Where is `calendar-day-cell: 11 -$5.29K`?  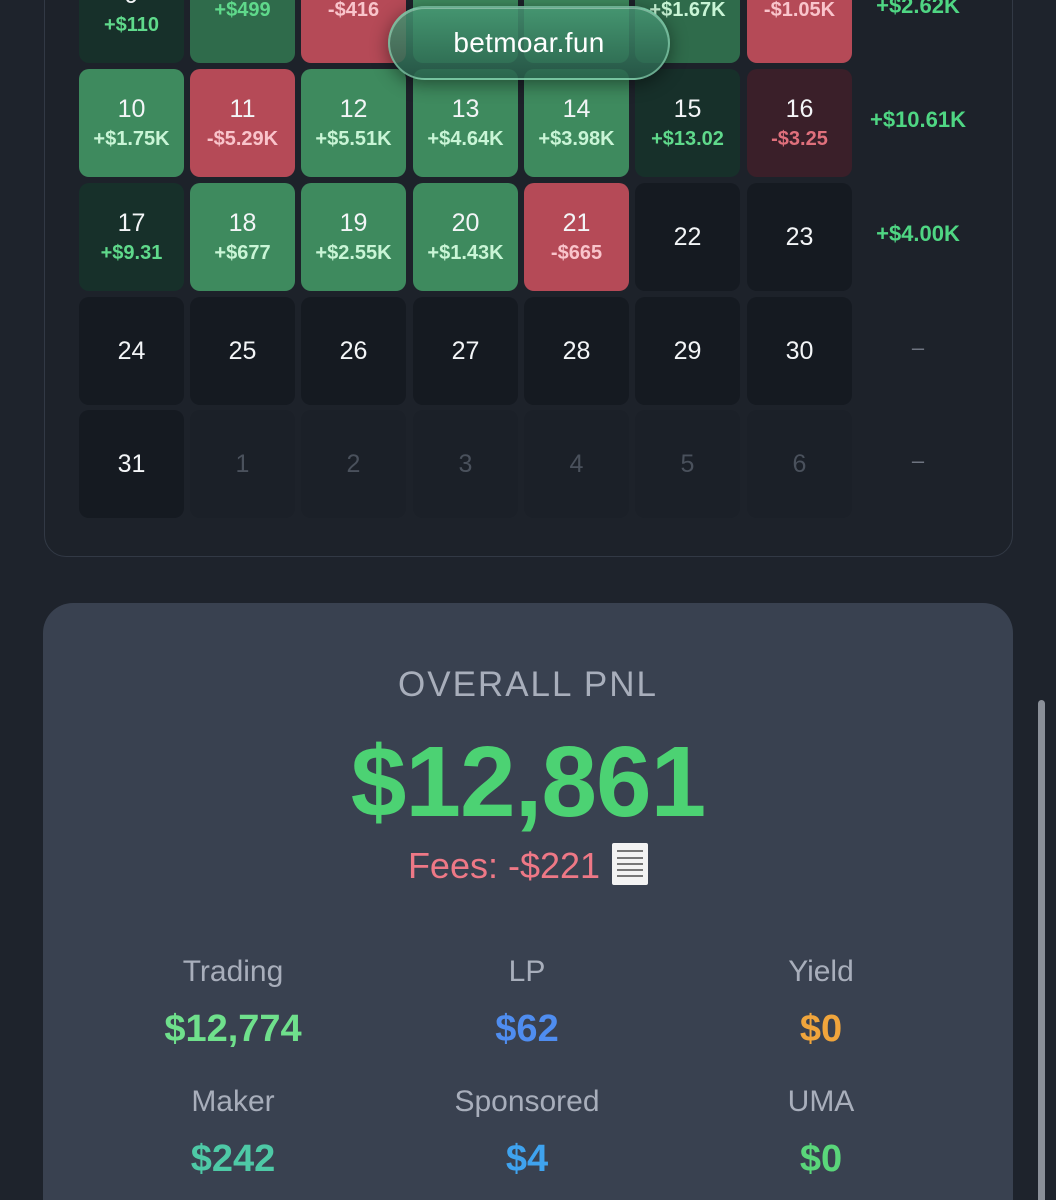 calendar-day-cell: 11 -$5.29K is located at coordinates (242, 123).